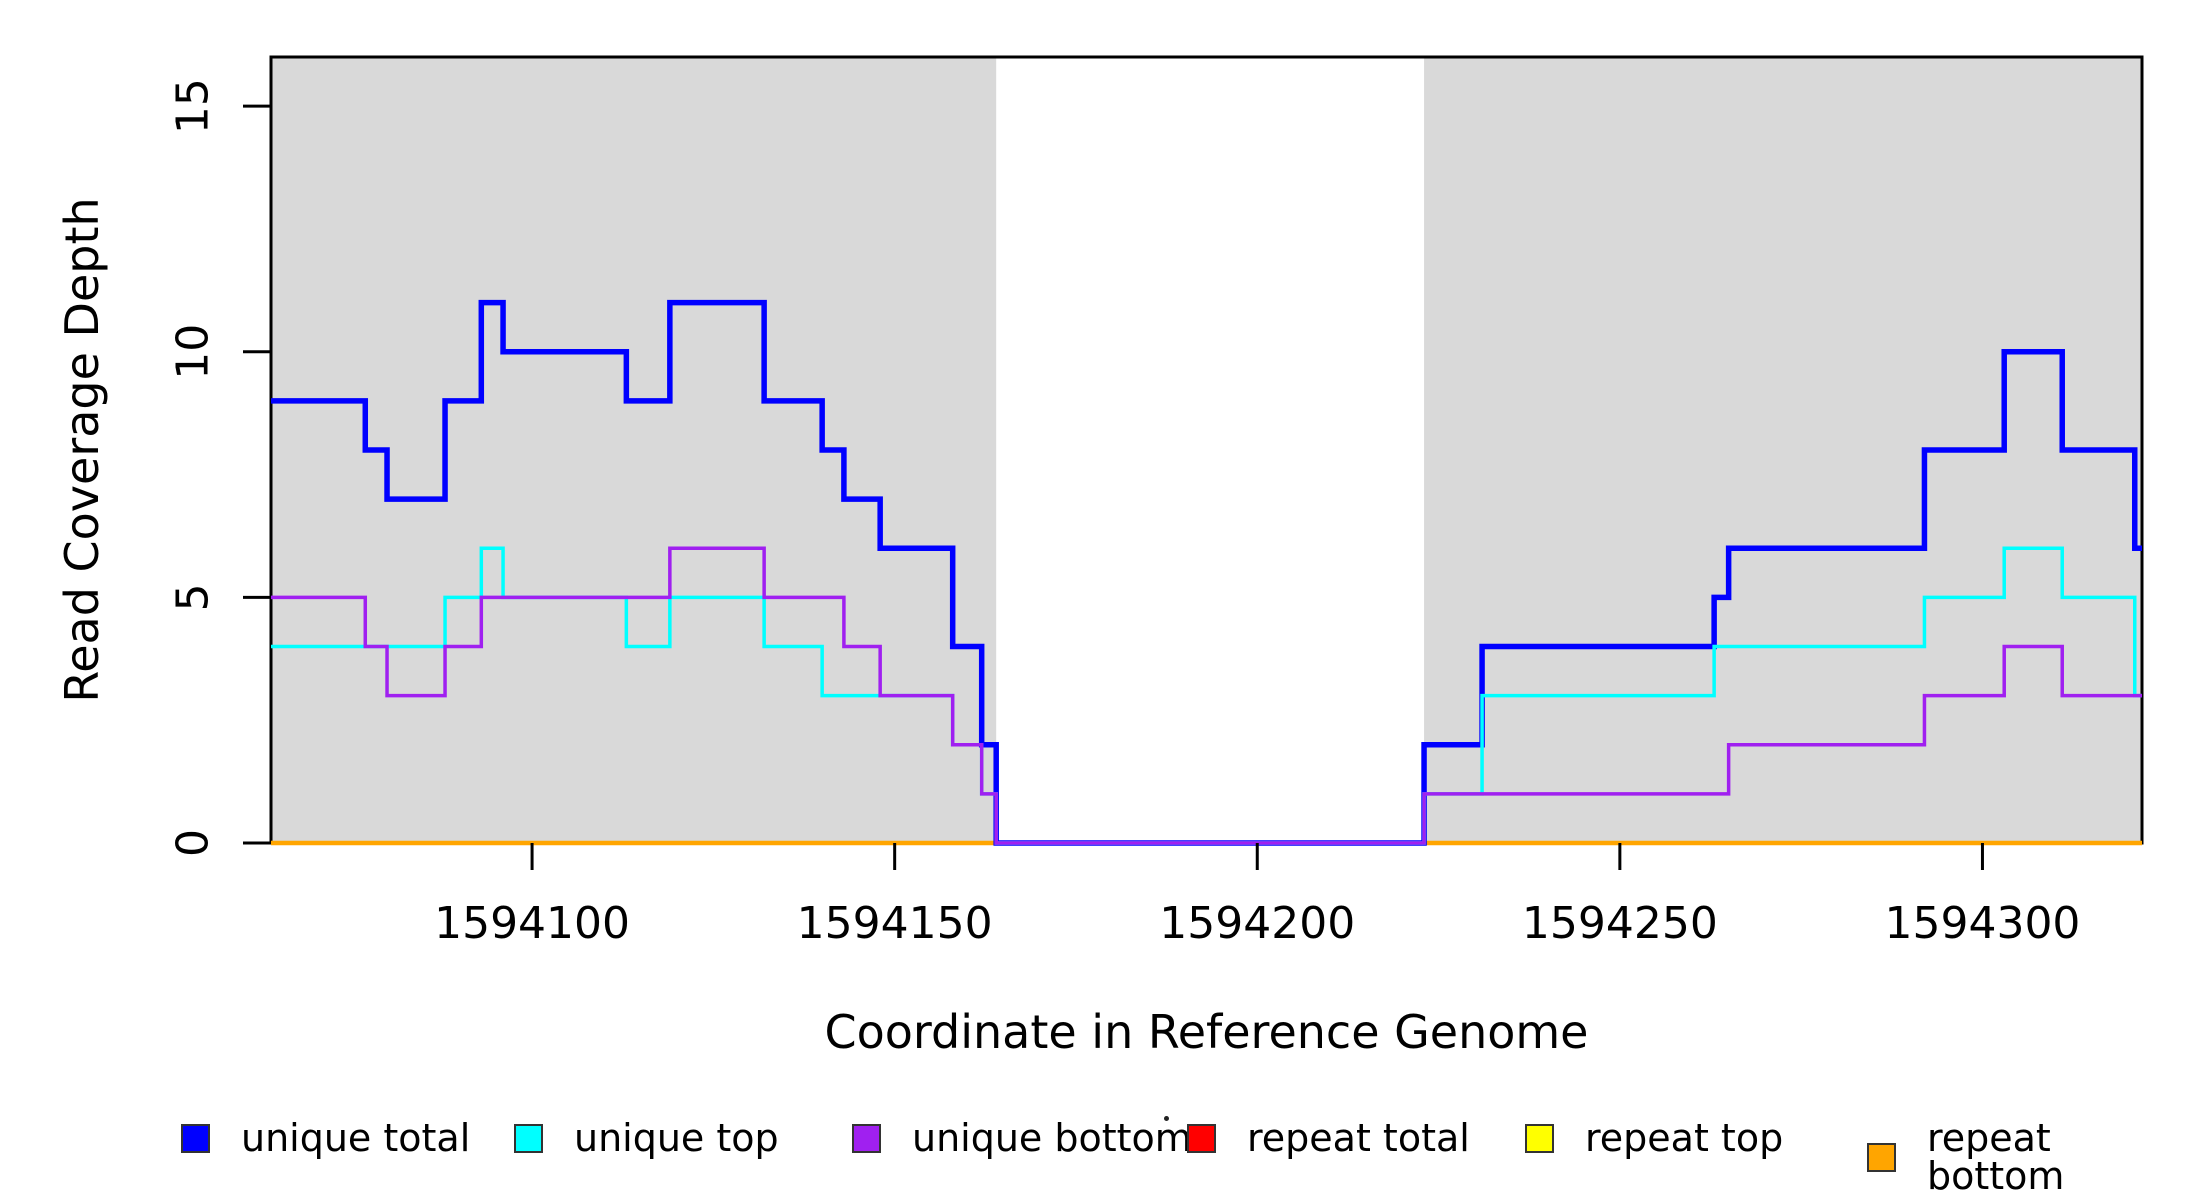 The width and height of the screenshot is (2200, 1200). What do you see at coordinates (192, 106) in the screenshot?
I see `y-tick-label: 15` at bounding box center [192, 106].